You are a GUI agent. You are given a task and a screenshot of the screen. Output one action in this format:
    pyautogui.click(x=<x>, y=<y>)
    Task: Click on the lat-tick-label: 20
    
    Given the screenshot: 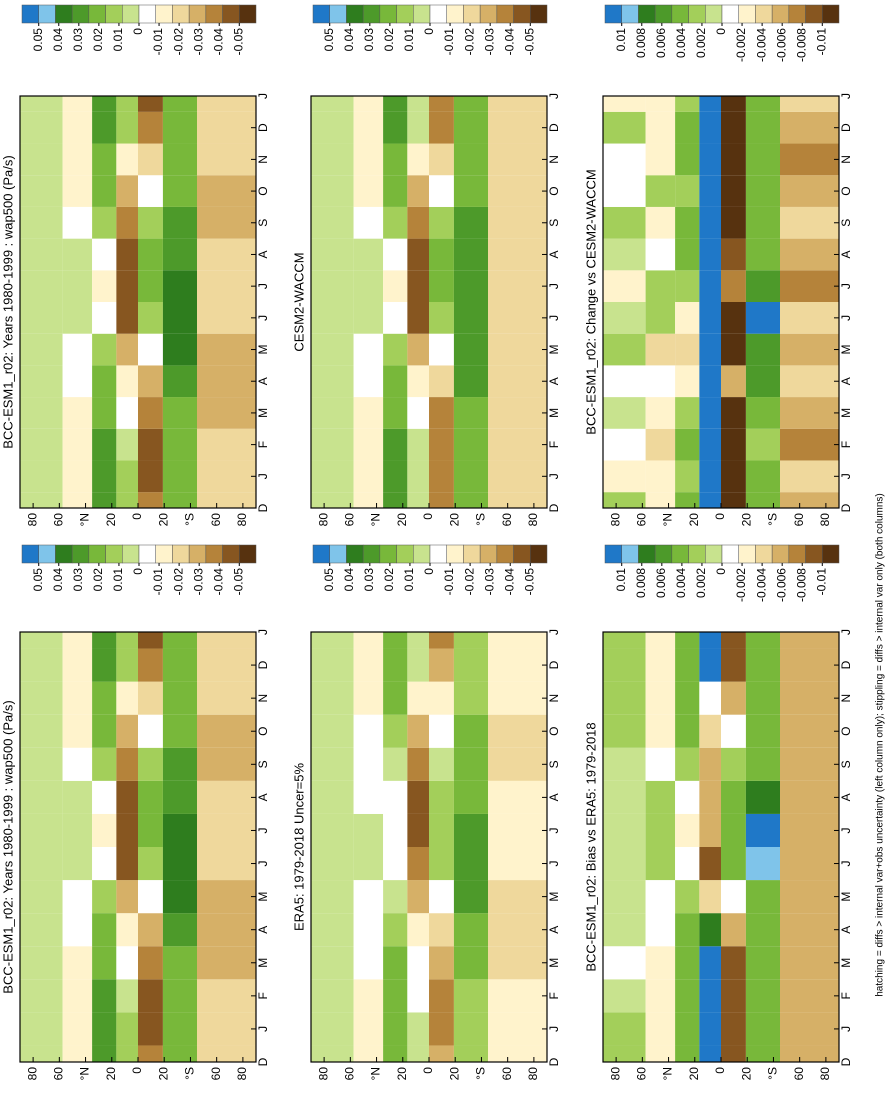 What is the action you would take?
    pyautogui.click(x=454, y=1074)
    